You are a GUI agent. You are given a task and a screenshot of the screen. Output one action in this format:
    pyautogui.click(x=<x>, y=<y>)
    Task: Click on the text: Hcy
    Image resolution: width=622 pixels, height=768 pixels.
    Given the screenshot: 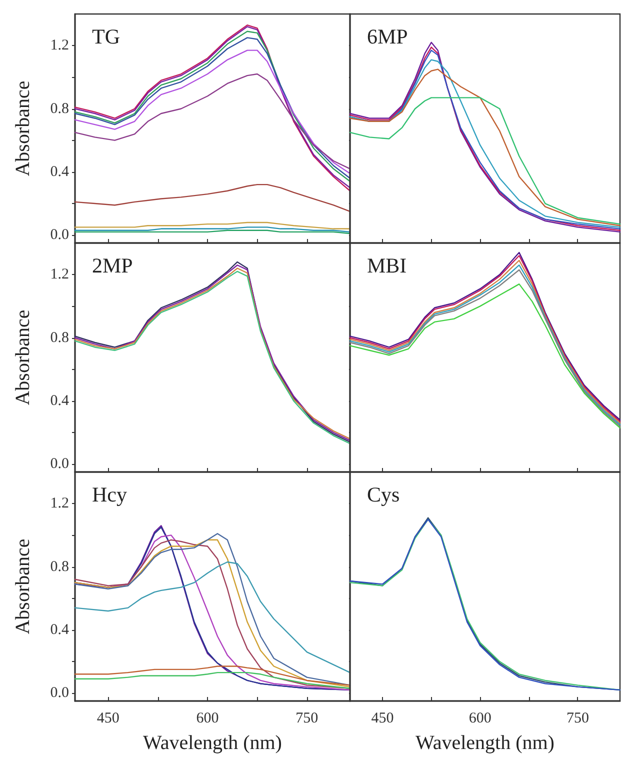 What is the action you would take?
    pyautogui.click(x=110, y=494)
    